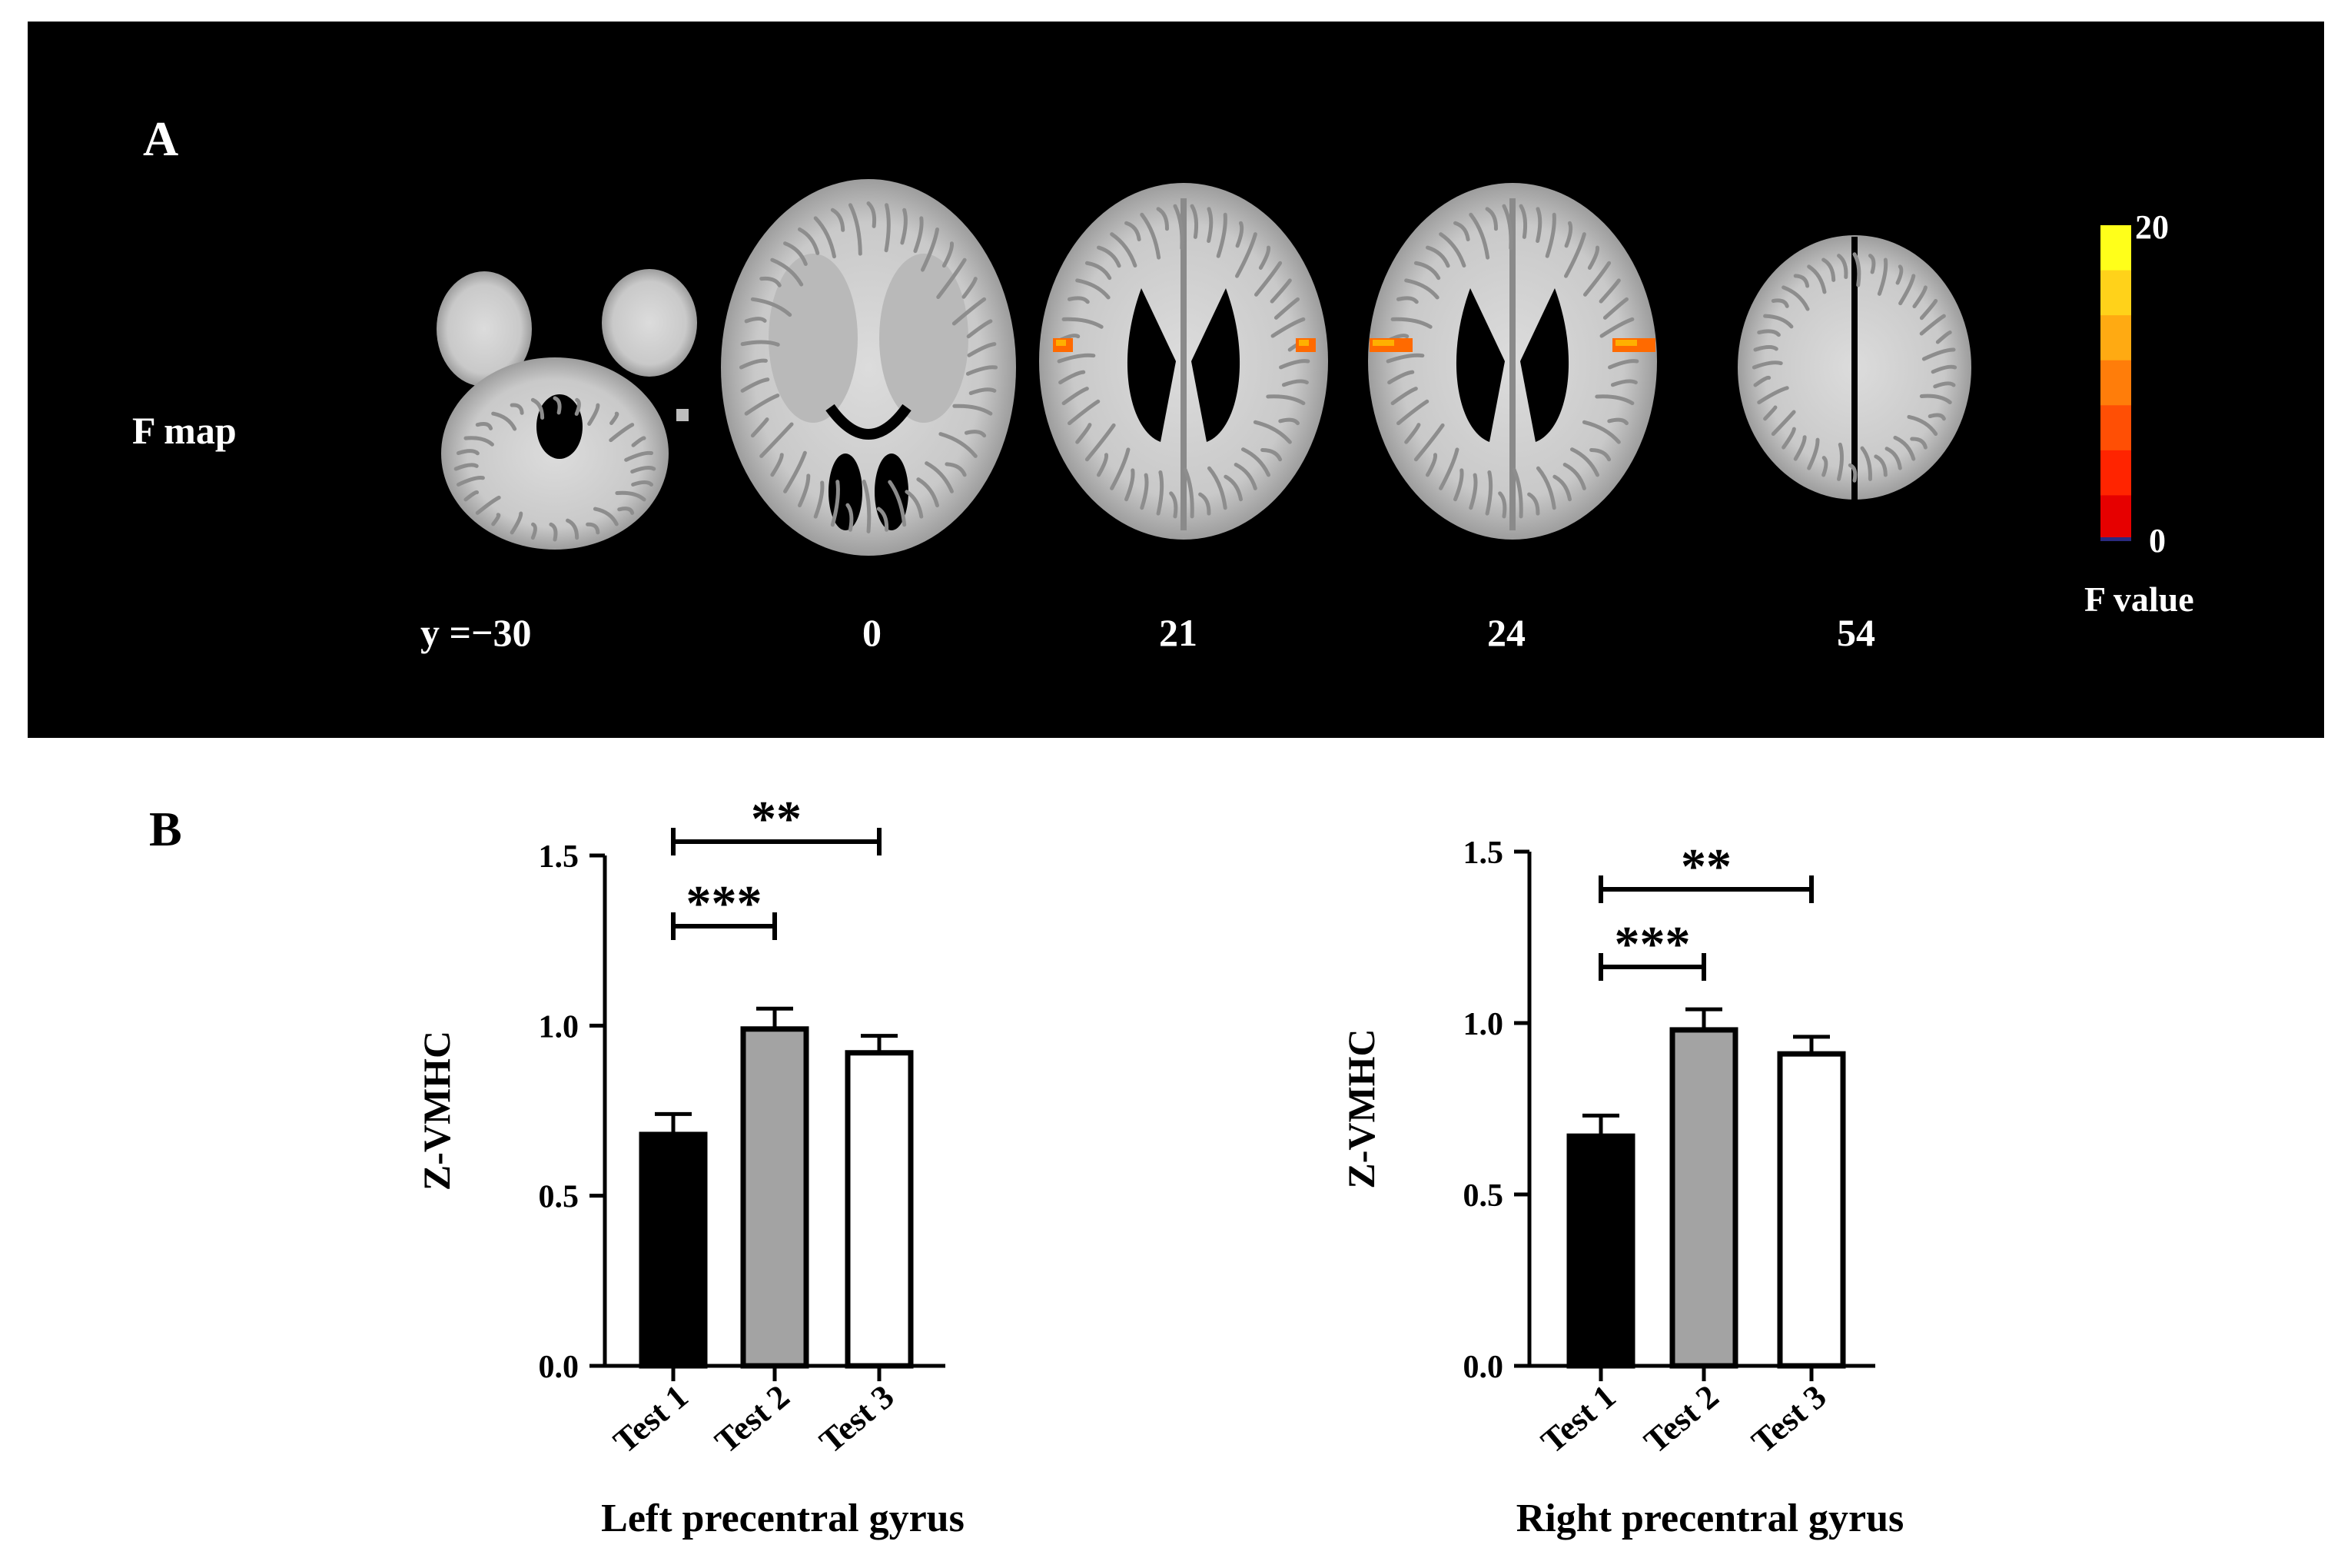 This screenshot has width=2351, height=1568. I want to click on slice-label: 21, so click(1178, 632).